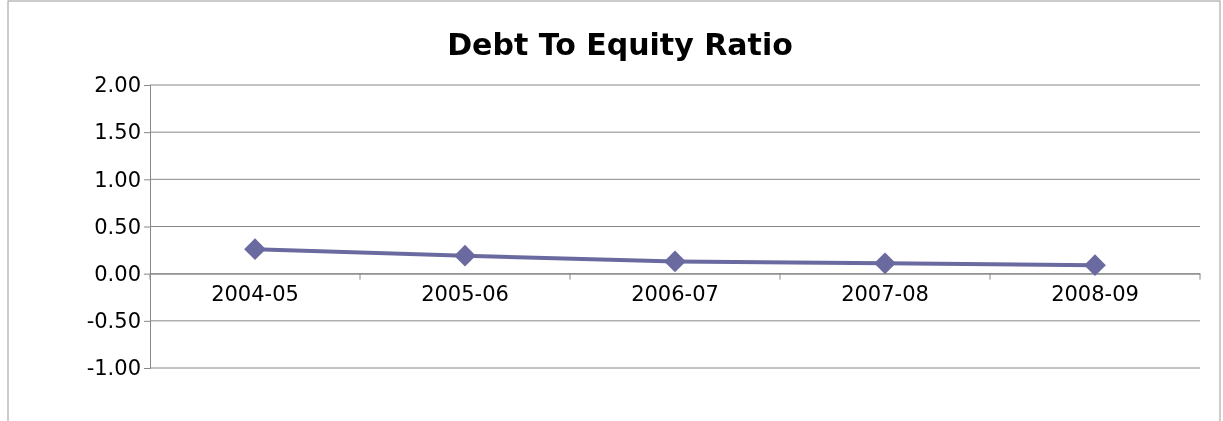 This screenshot has width=1223, height=421. Describe the element at coordinates (117, 273) in the screenshot. I see `y-tick-label: 0.00` at that location.